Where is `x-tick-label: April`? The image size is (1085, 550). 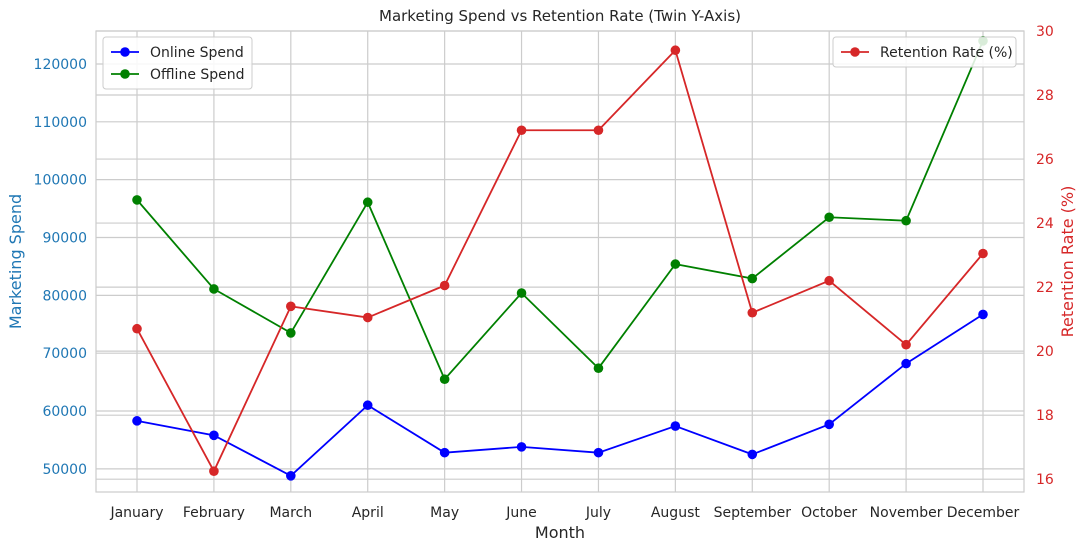 x-tick-label: April is located at coordinates (368, 513).